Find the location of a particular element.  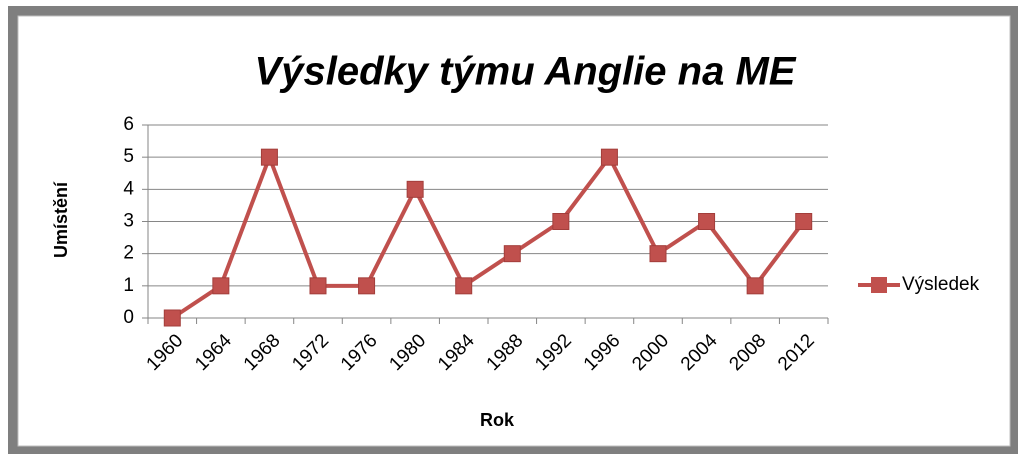

legend-marker is located at coordinates (879, 285).